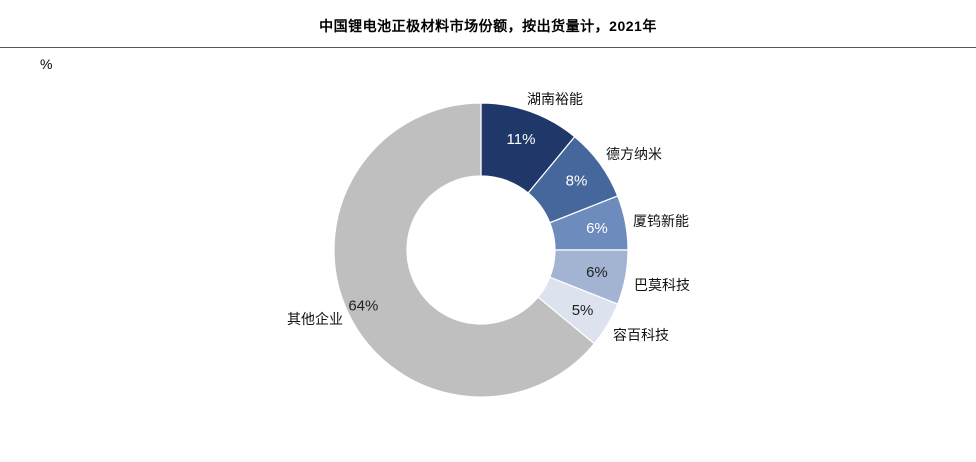  Describe the element at coordinates (315, 319) in the screenshot. I see `slice-category-label: 其他企业` at that location.